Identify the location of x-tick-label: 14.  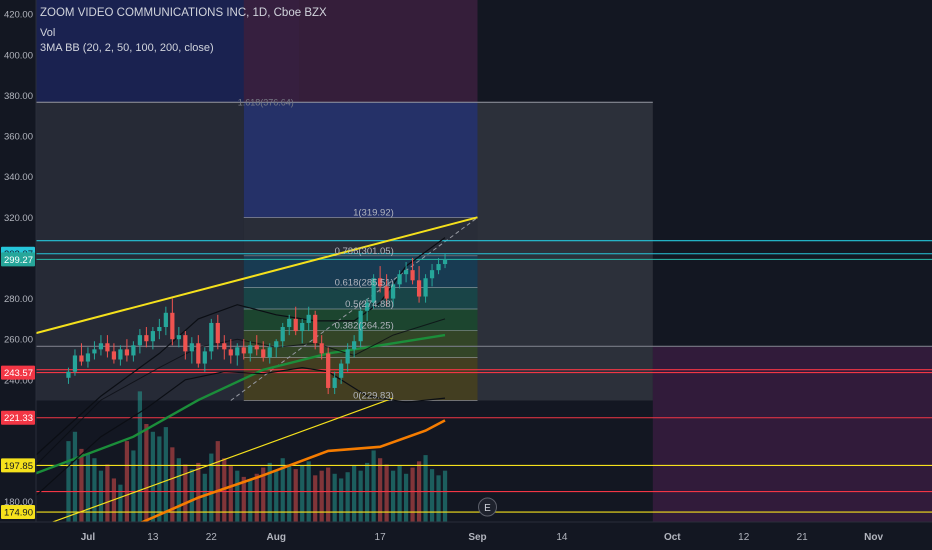
(562, 537).